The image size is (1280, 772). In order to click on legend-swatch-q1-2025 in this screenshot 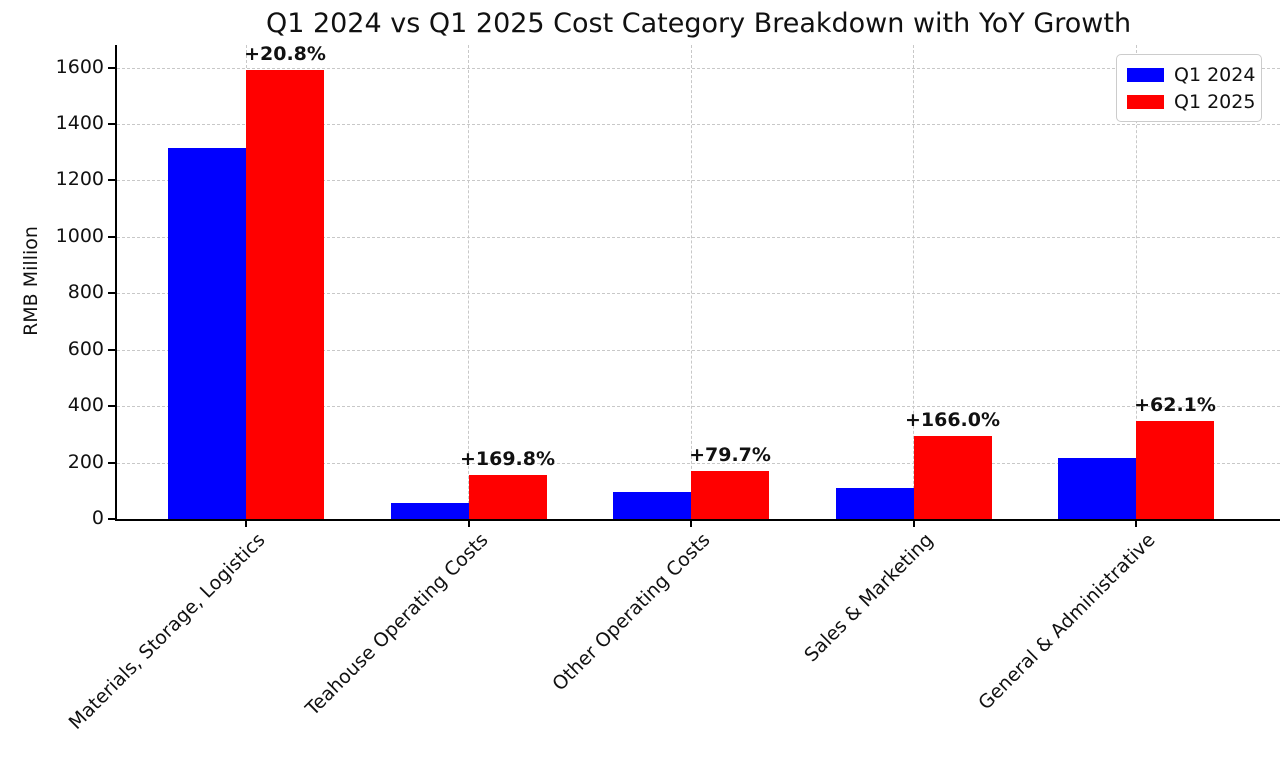, I will do `click(1145, 101)`.